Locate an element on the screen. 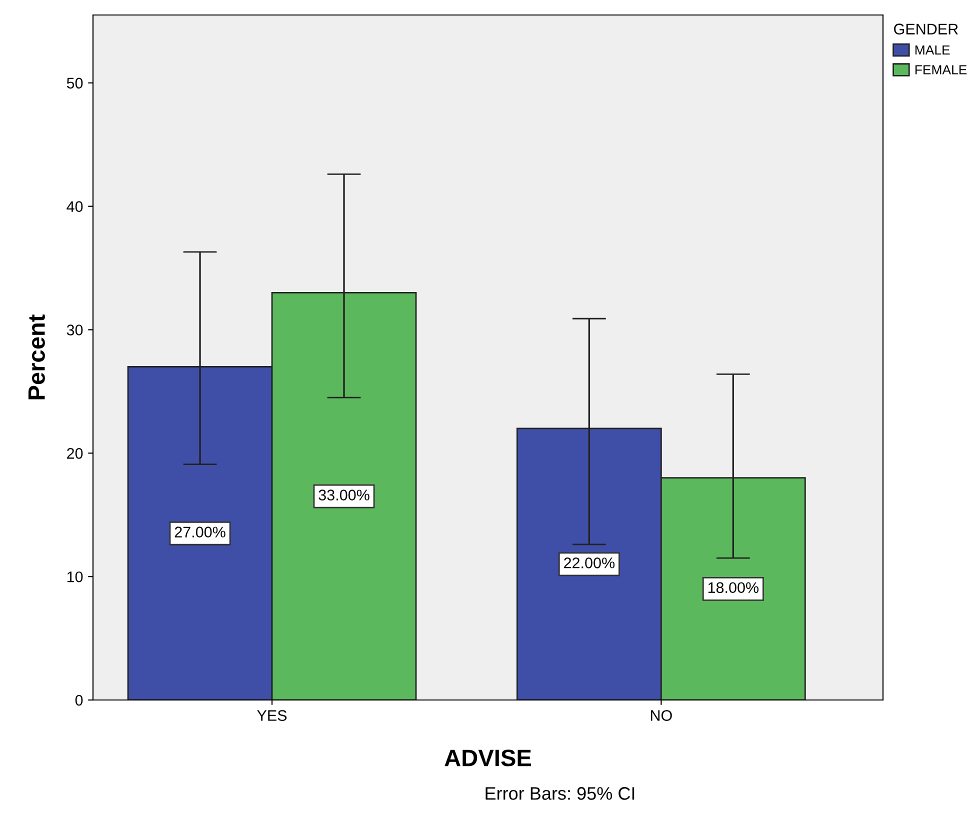  legend-title: GENDER is located at coordinates (926, 29).